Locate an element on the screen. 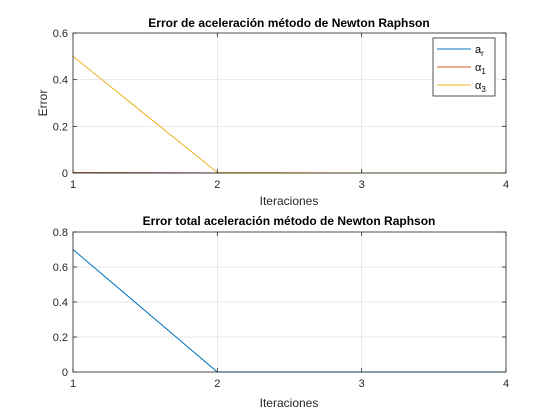 Image resolution: width=560 pixels, height=420 pixels. legend: ar α1 α3 is located at coordinates (464, 67).